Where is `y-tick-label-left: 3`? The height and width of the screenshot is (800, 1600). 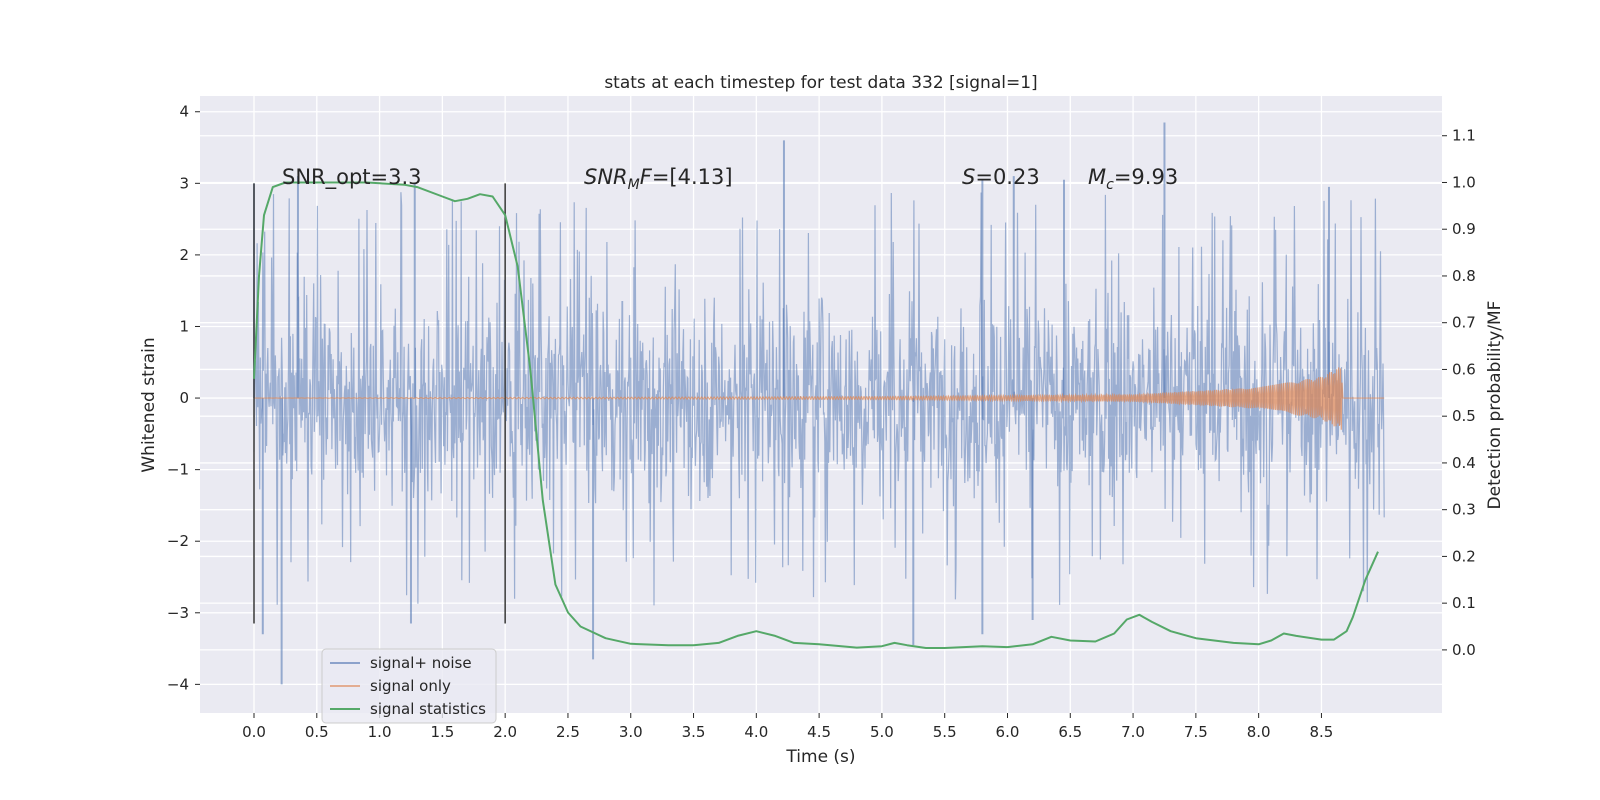 y-tick-label-left: 3 is located at coordinates (184, 183).